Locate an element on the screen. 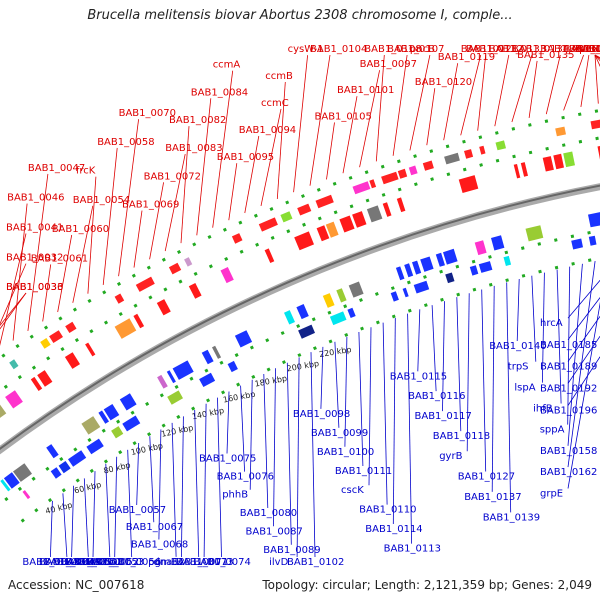 This screenshot has width=600, height=600. forward-gene-label: BAB1_0061 is located at coordinates (59, 258).